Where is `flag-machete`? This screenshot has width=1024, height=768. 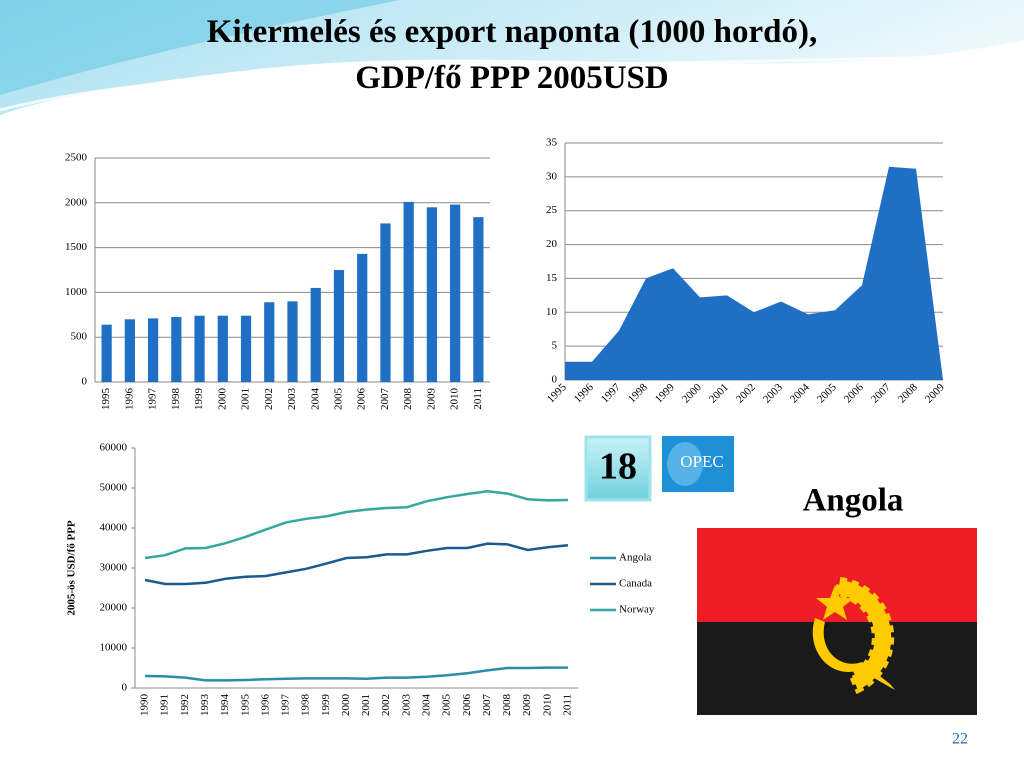 flag-machete is located at coordinates (853, 654).